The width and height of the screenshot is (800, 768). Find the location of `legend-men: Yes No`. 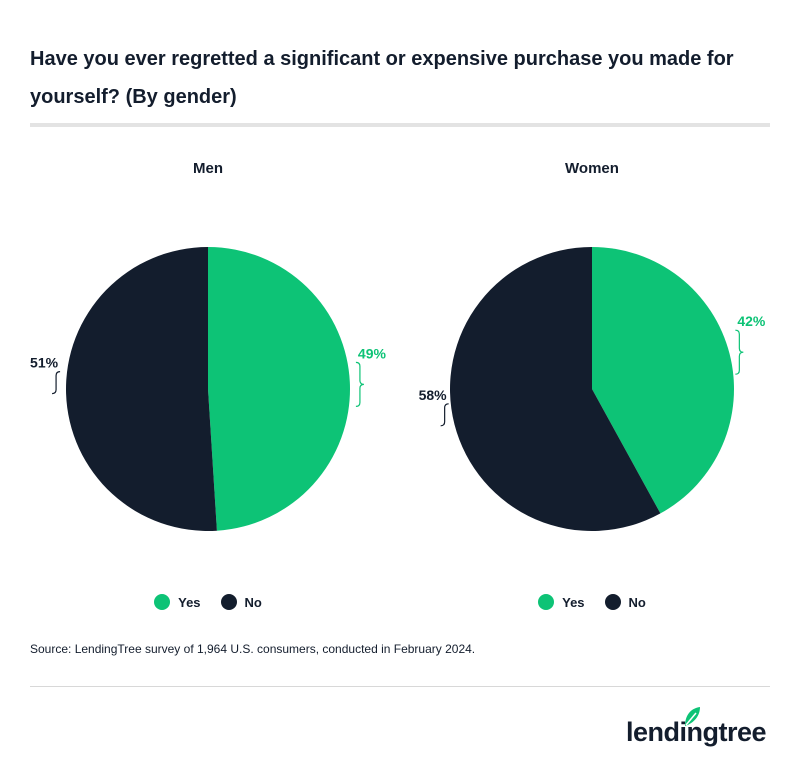

legend-men: Yes No is located at coordinates (208, 602).